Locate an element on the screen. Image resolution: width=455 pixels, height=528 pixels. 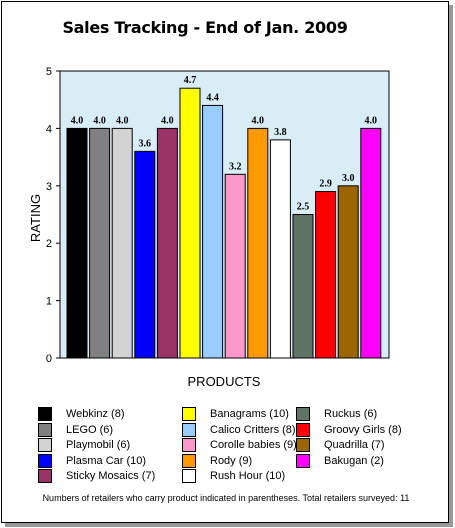
legend-item: Bakugan (2) is located at coordinates (340, 461).